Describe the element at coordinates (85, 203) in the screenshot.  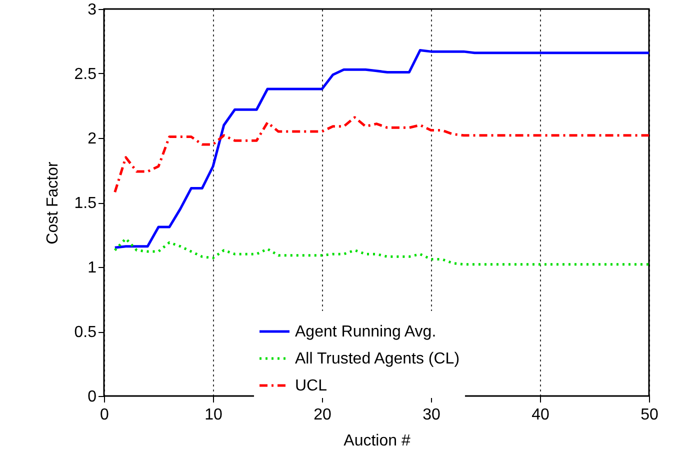
I see `y-tick-label: 1.5` at that location.